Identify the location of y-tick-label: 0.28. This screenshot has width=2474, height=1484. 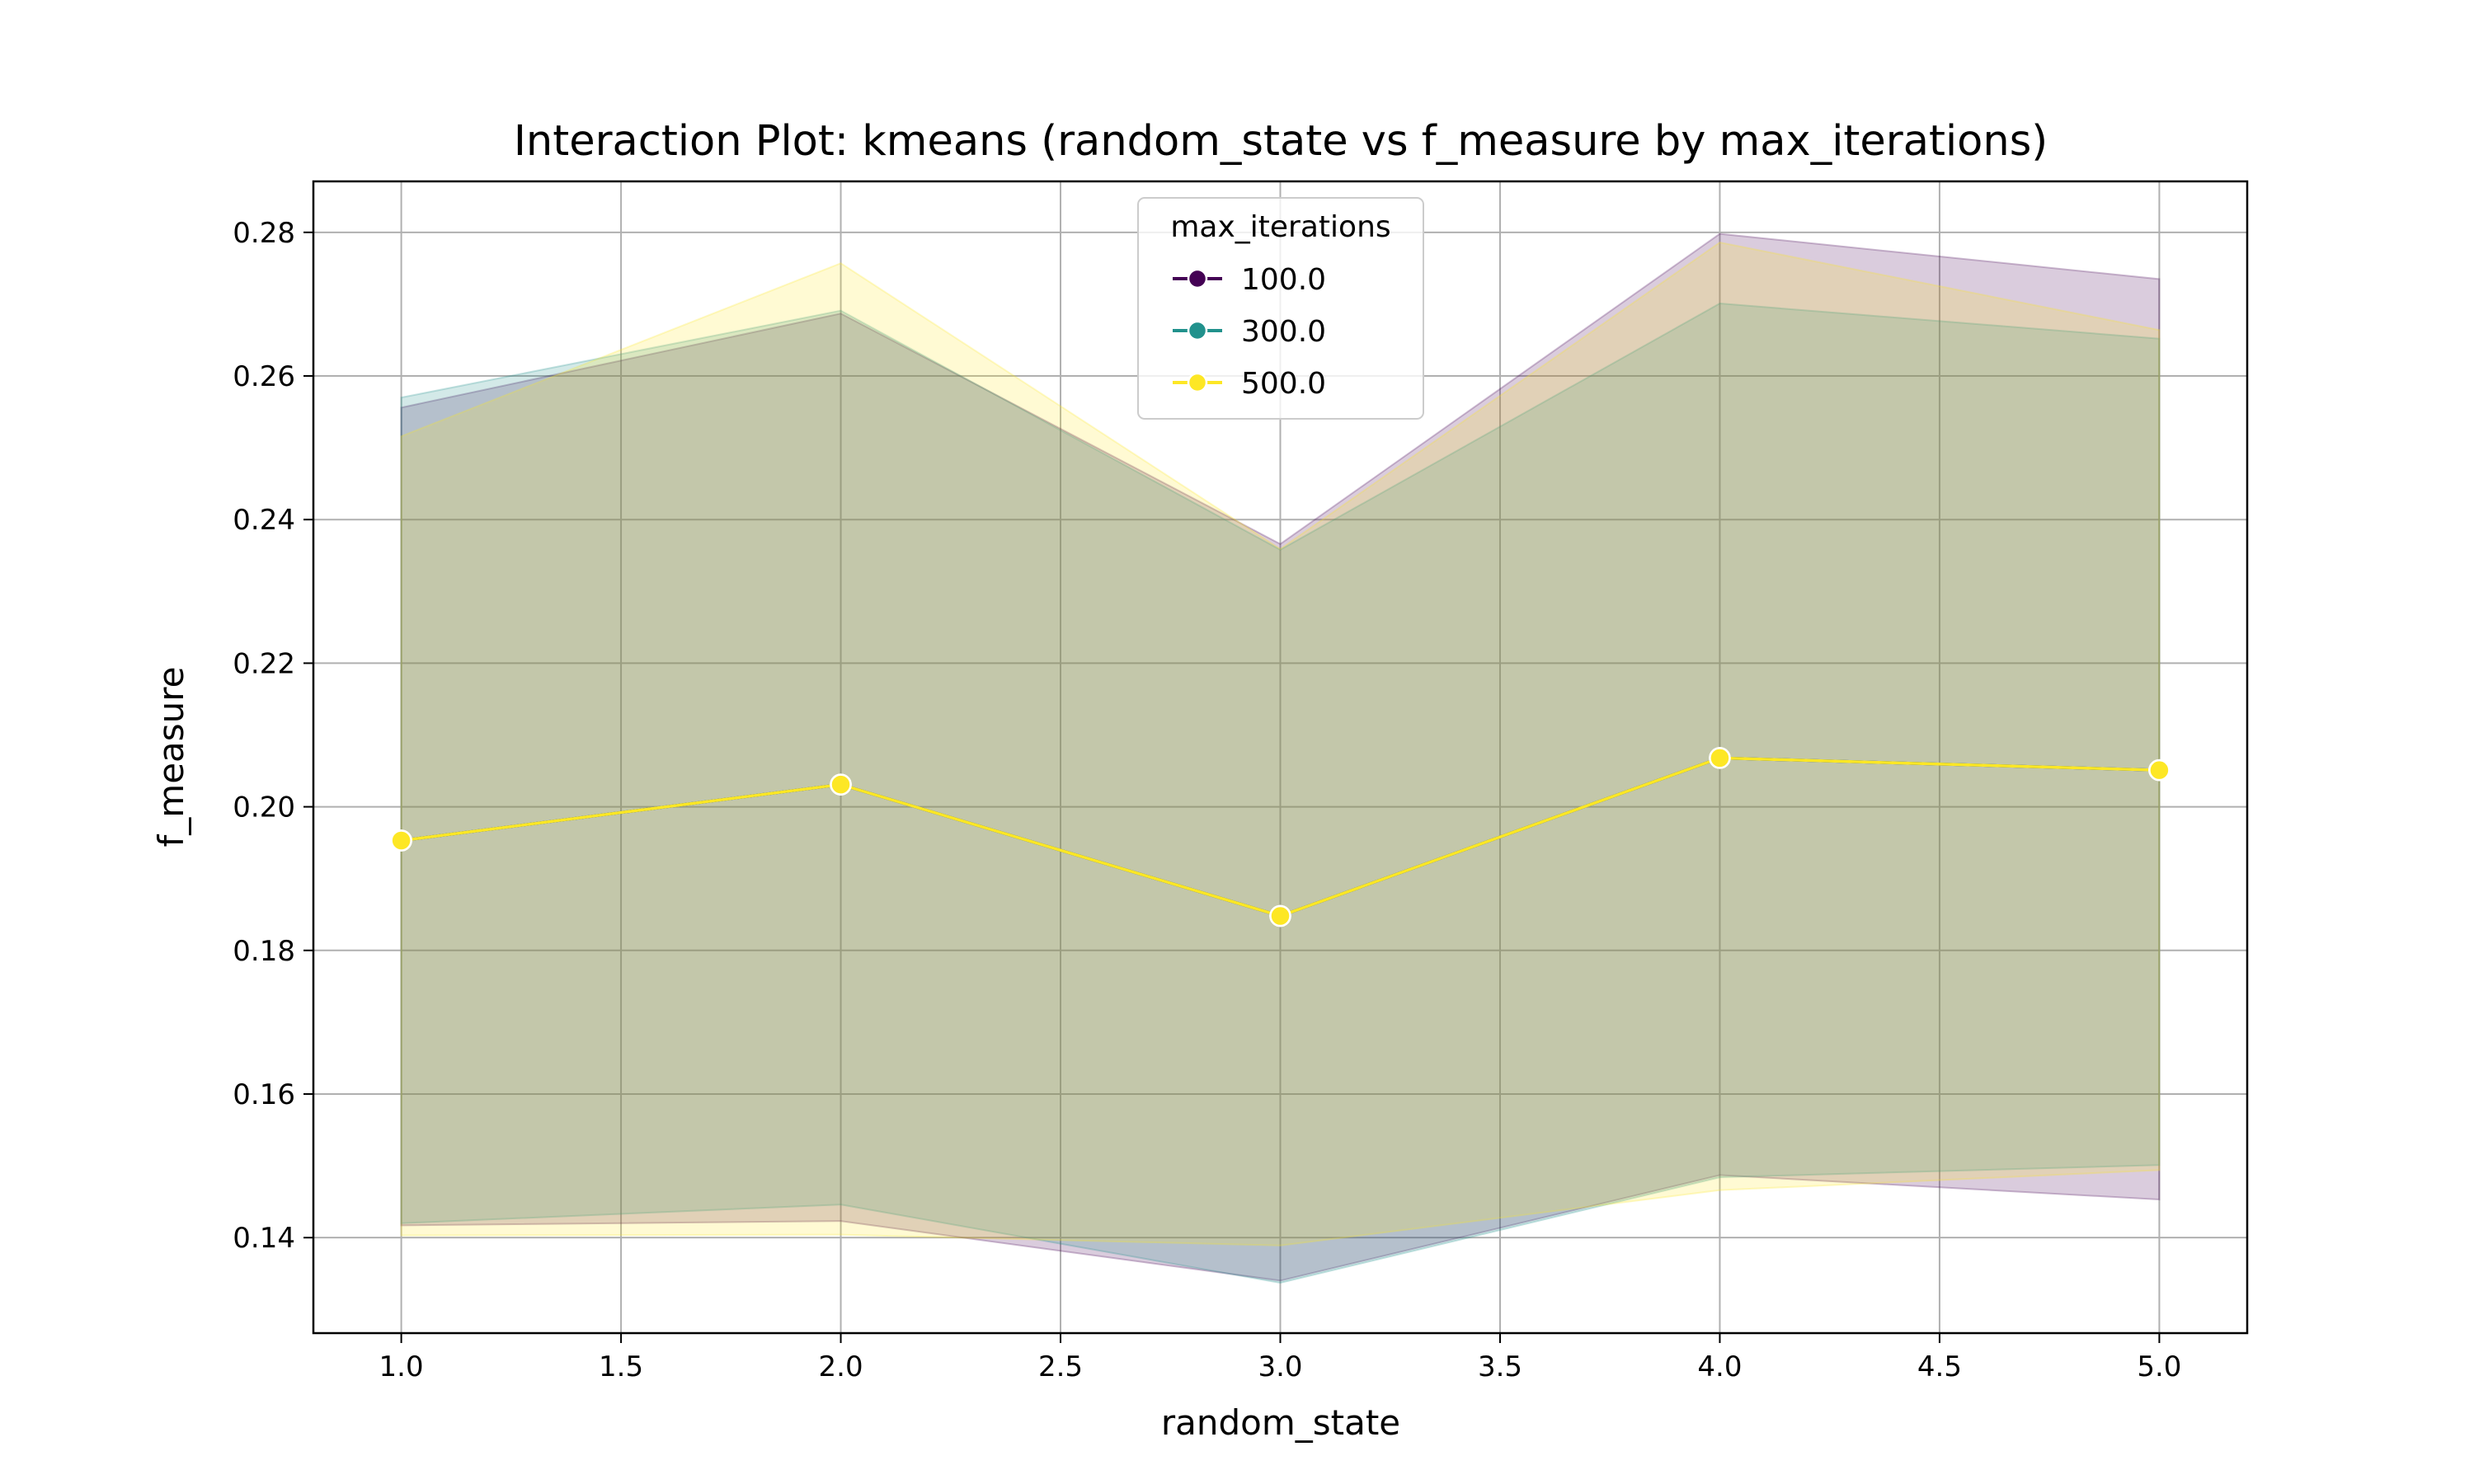
(264, 233).